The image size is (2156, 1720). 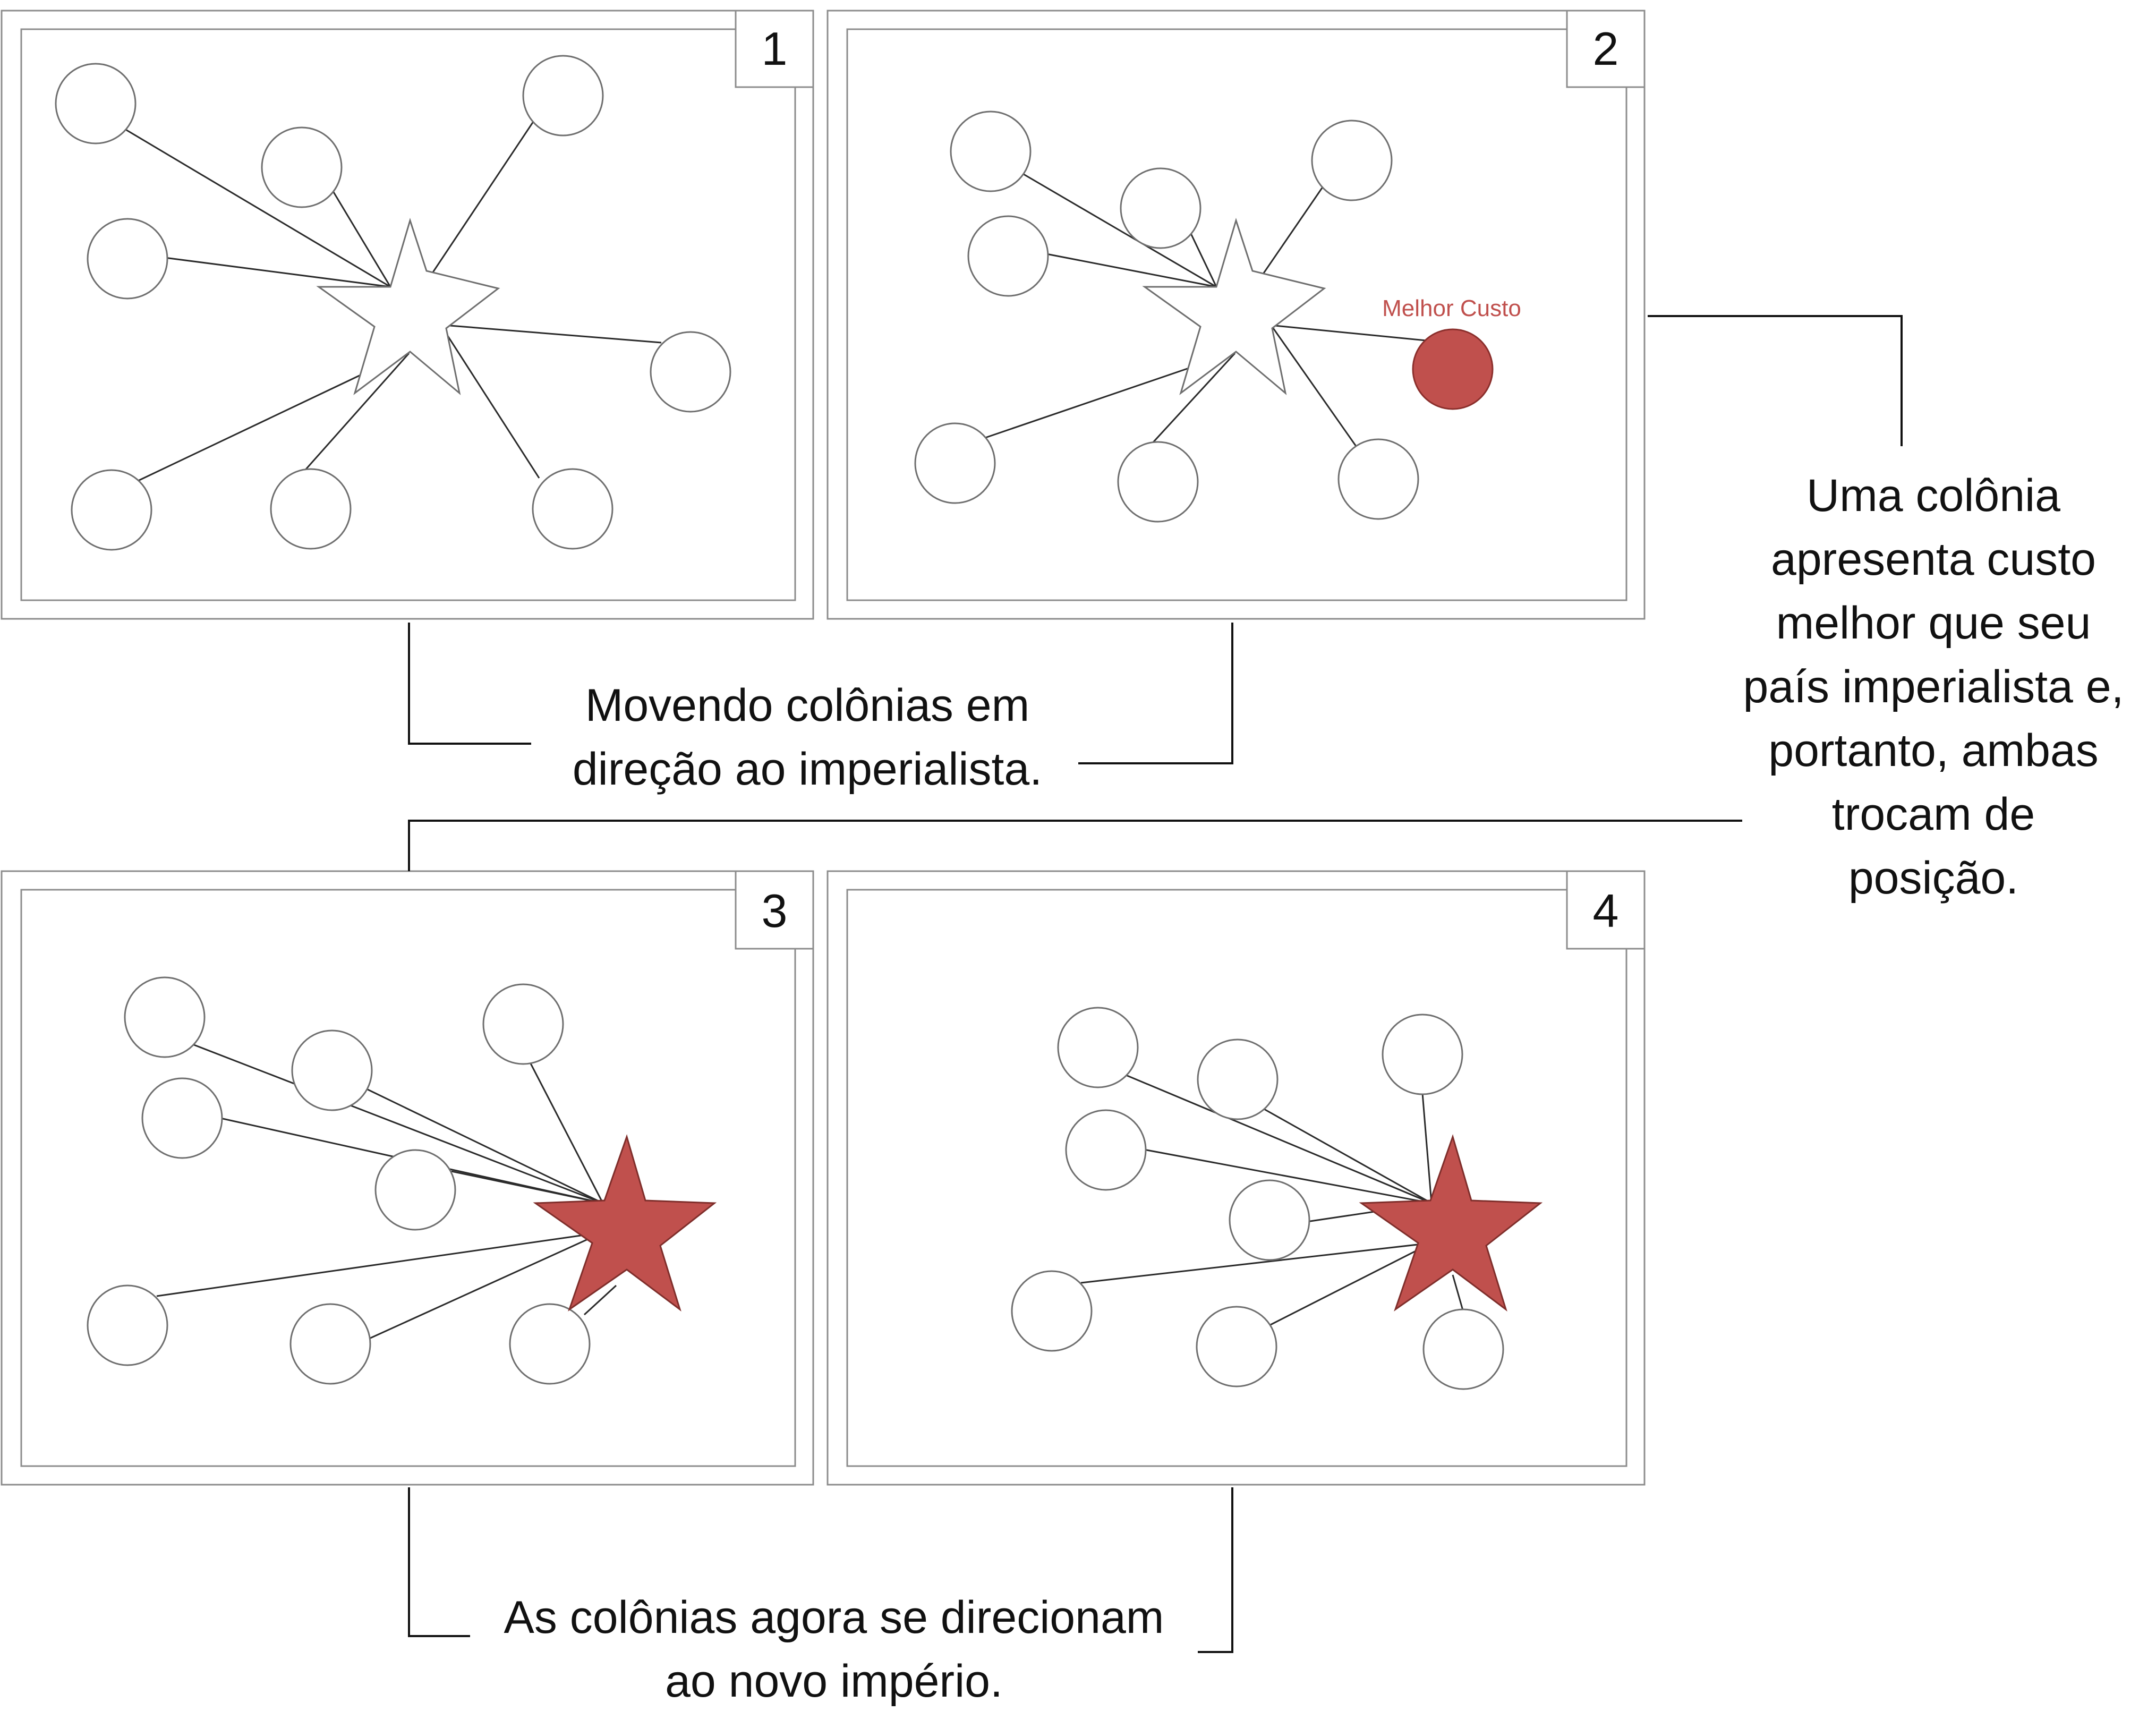 What do you see at coordinates (1451, 308) in the screenshot?
I see `best-cost-label: Melhor Custo` at bounding box center [1451, 308].